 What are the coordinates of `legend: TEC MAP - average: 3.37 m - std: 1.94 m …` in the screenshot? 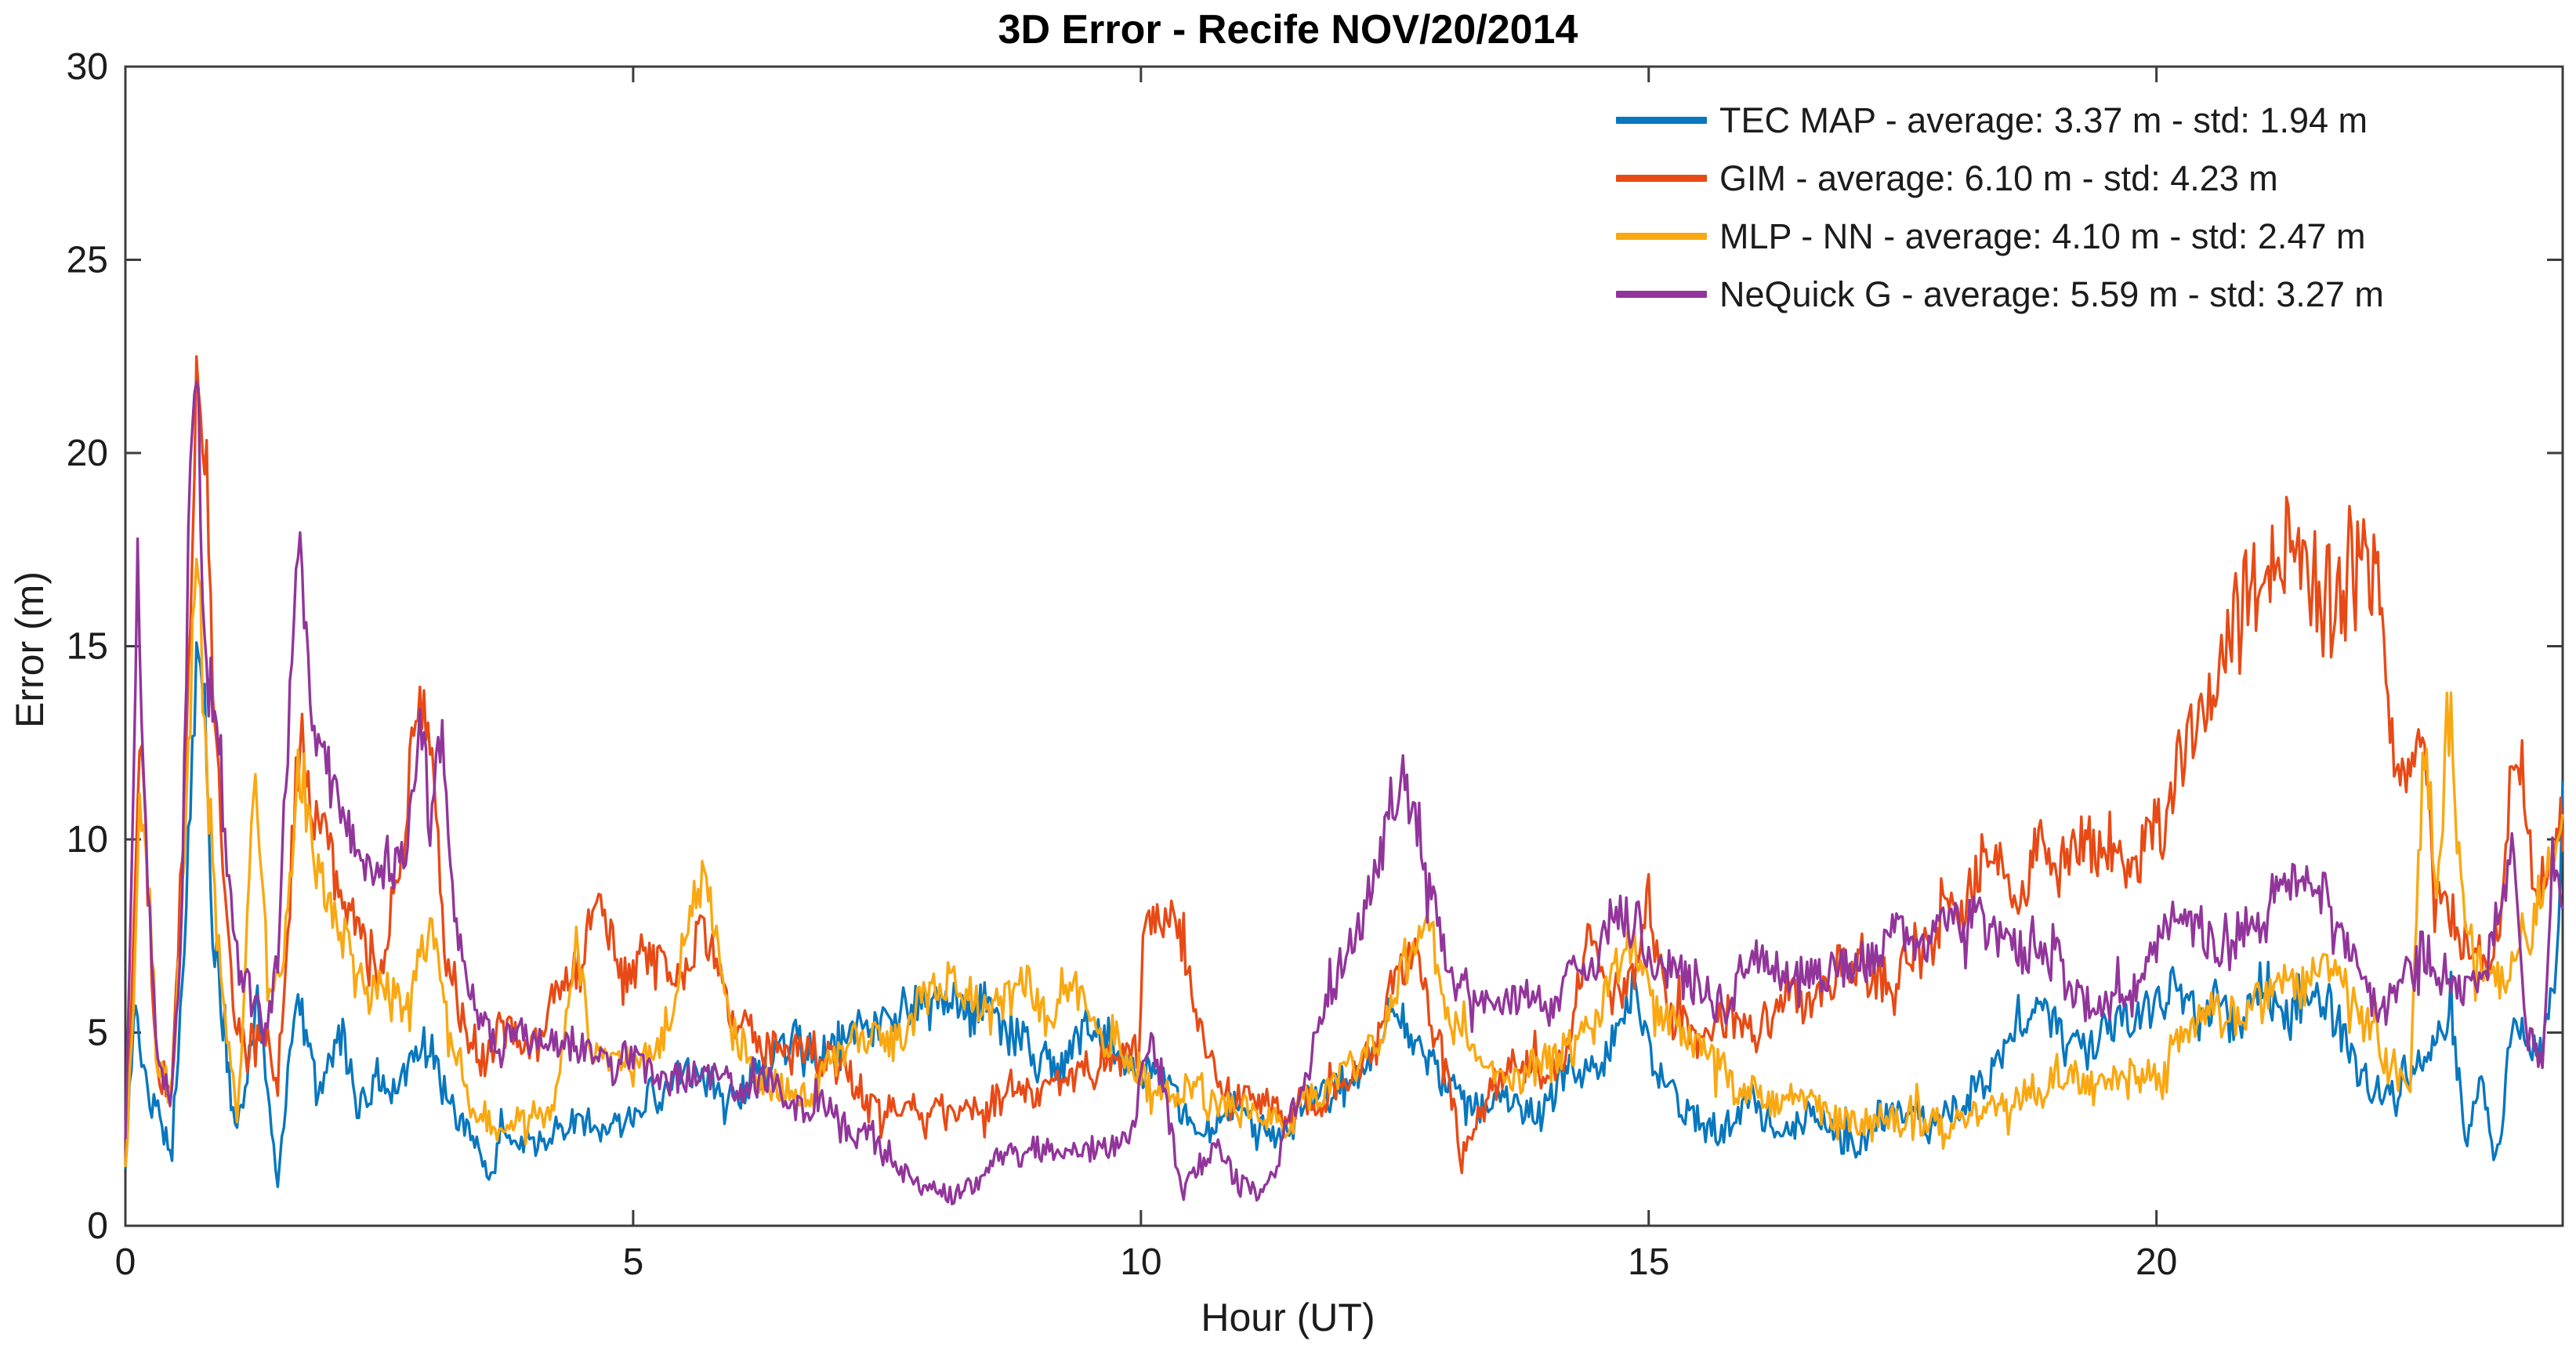 It's located at (2000, 207).